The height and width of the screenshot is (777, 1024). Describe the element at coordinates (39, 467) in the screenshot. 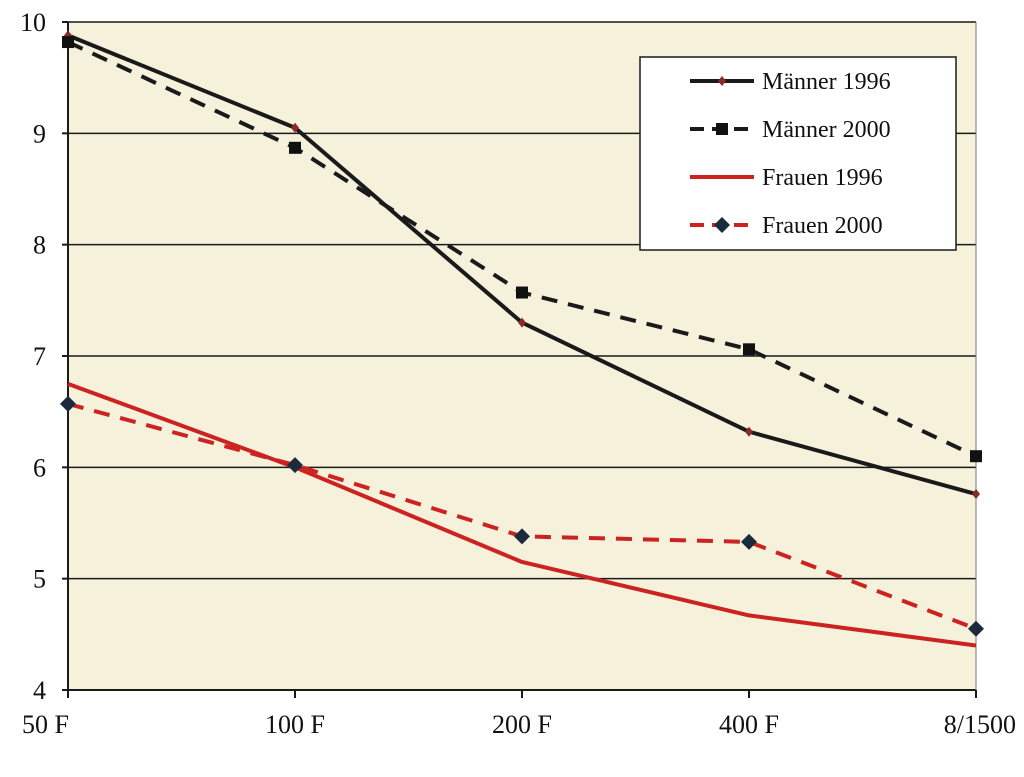

I see `y-tick-label-6: 6` at that location.